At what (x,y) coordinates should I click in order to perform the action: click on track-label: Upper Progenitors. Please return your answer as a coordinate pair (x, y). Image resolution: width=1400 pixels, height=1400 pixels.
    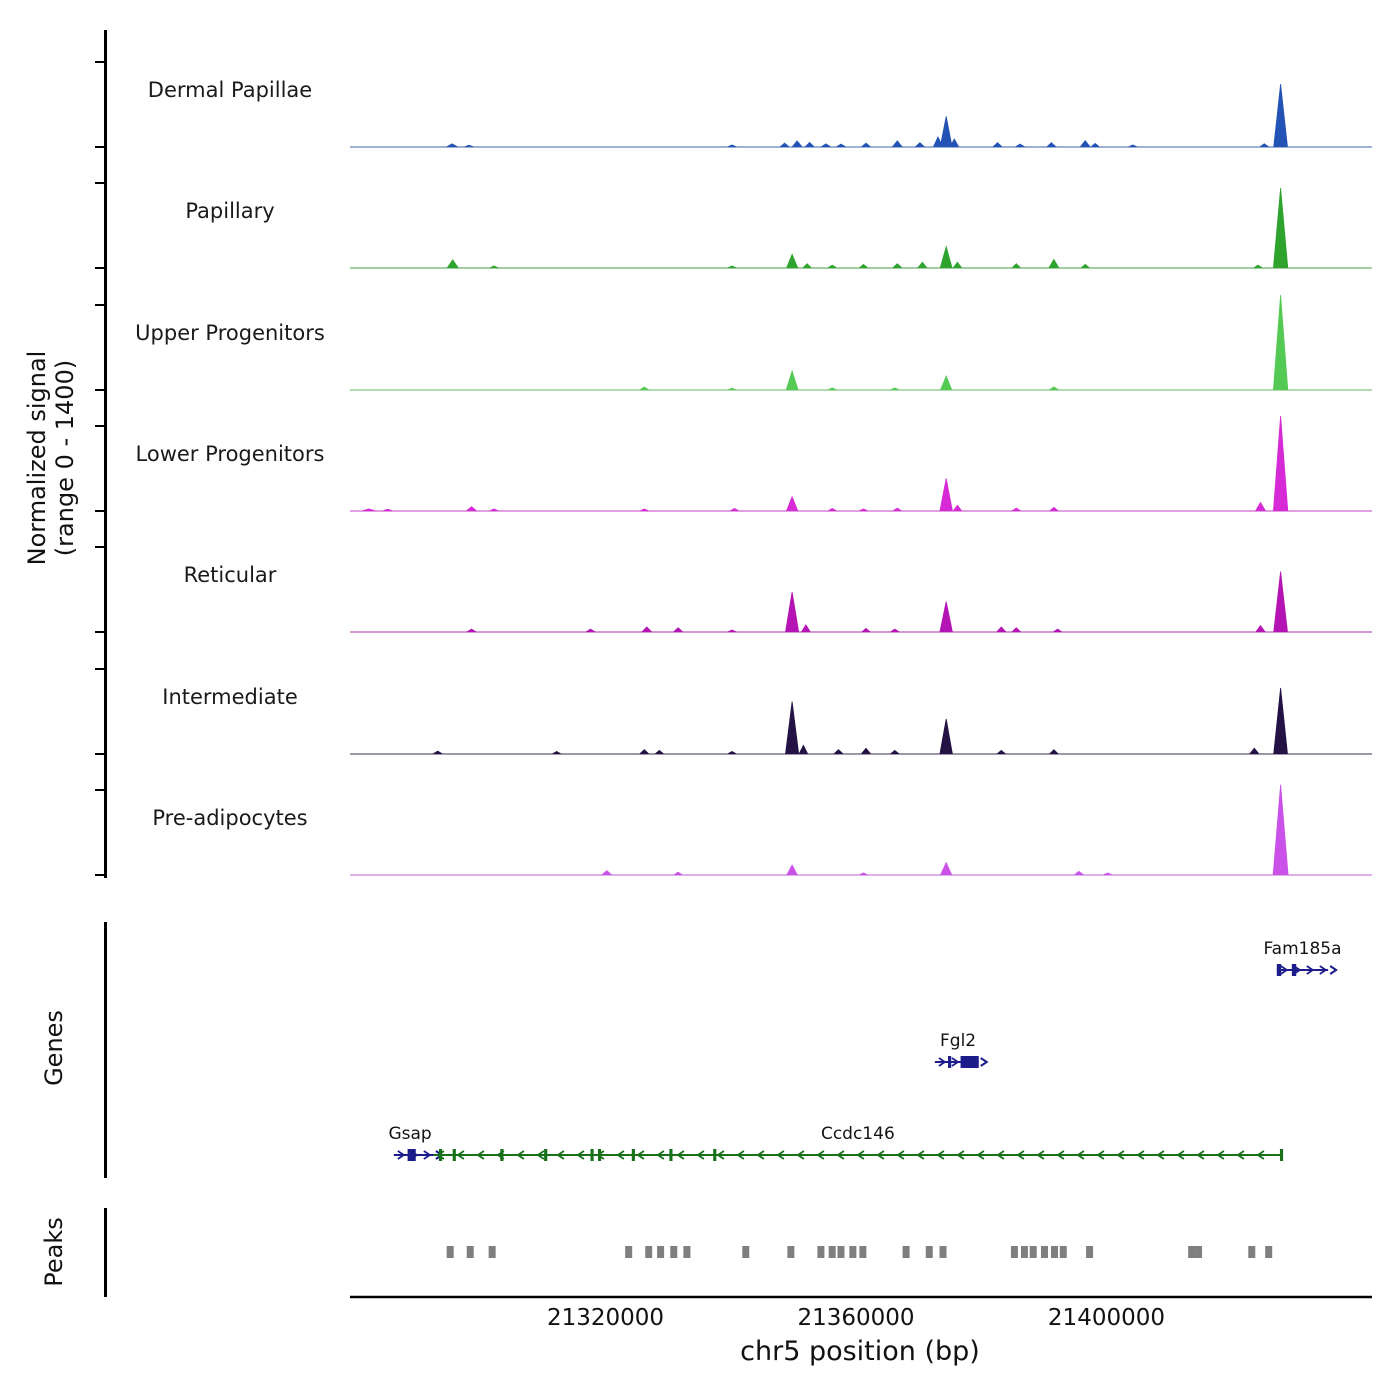
    Looking at the image, I should click on (230, 332).